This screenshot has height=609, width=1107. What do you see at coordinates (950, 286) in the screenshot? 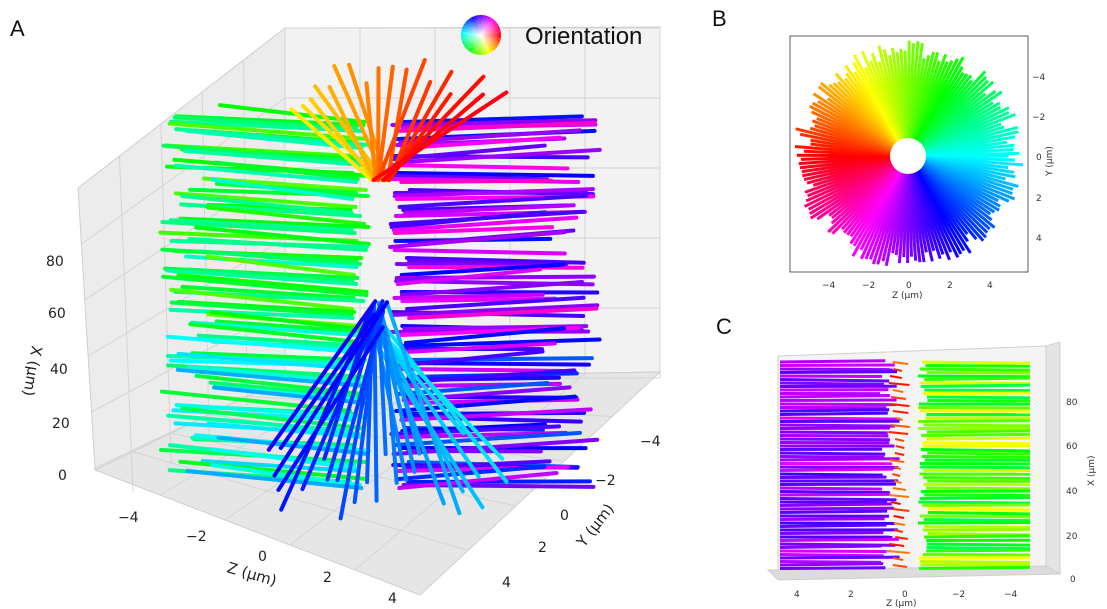
I see `b-x-tick-2: 2` at bounding box center [950, 286].